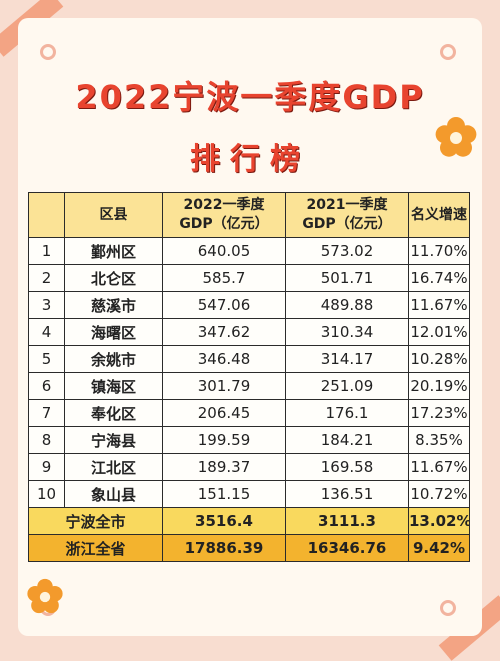  What do you see at coordinates (224, 494) in the screenshot?
I see `gdp-2022-cell: 151.15` at bounding box center [224, 494].